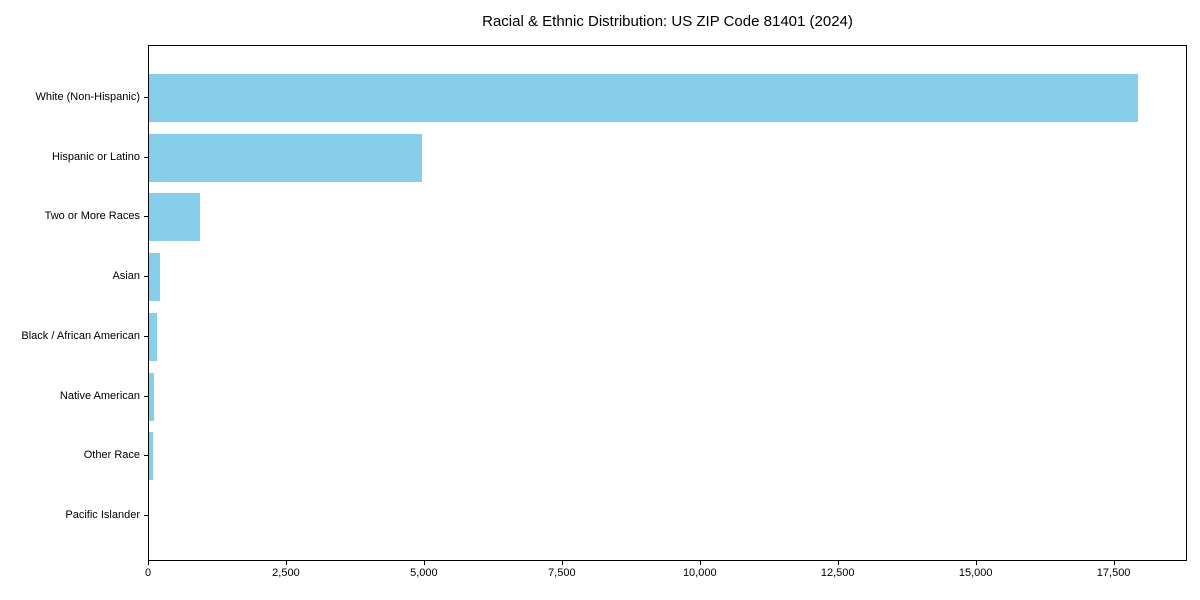 The height and width of the screenshot is (600, 1200). Describe the element at coordinates (562, 573) in the screenshot. I see `x-tick-label: 7,500` at that location.